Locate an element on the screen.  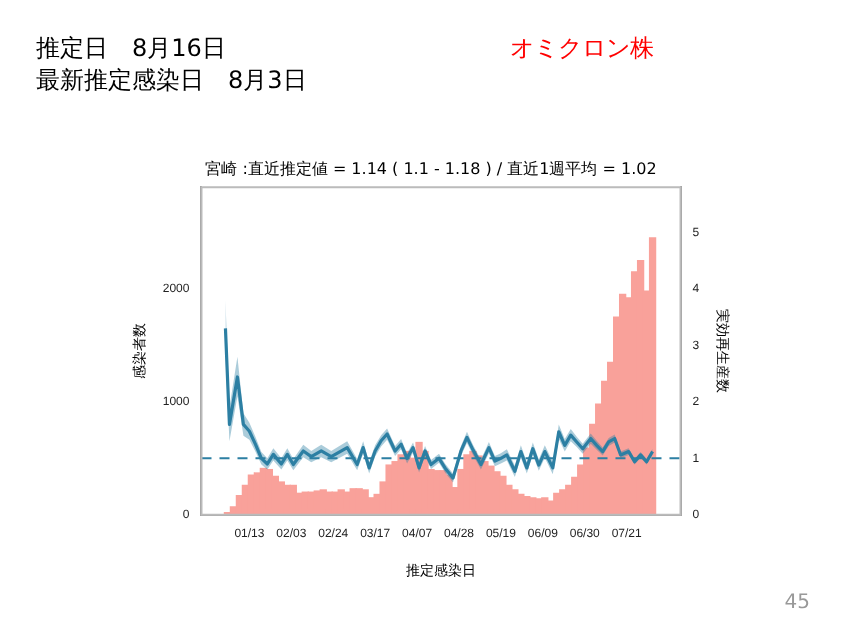
chart-title: 宮崎 :直近推定値 = 1.14 ( 1.1 - 1.18 ) / 直近1週平均 = 1.02 is located at coordinates (431, 168).